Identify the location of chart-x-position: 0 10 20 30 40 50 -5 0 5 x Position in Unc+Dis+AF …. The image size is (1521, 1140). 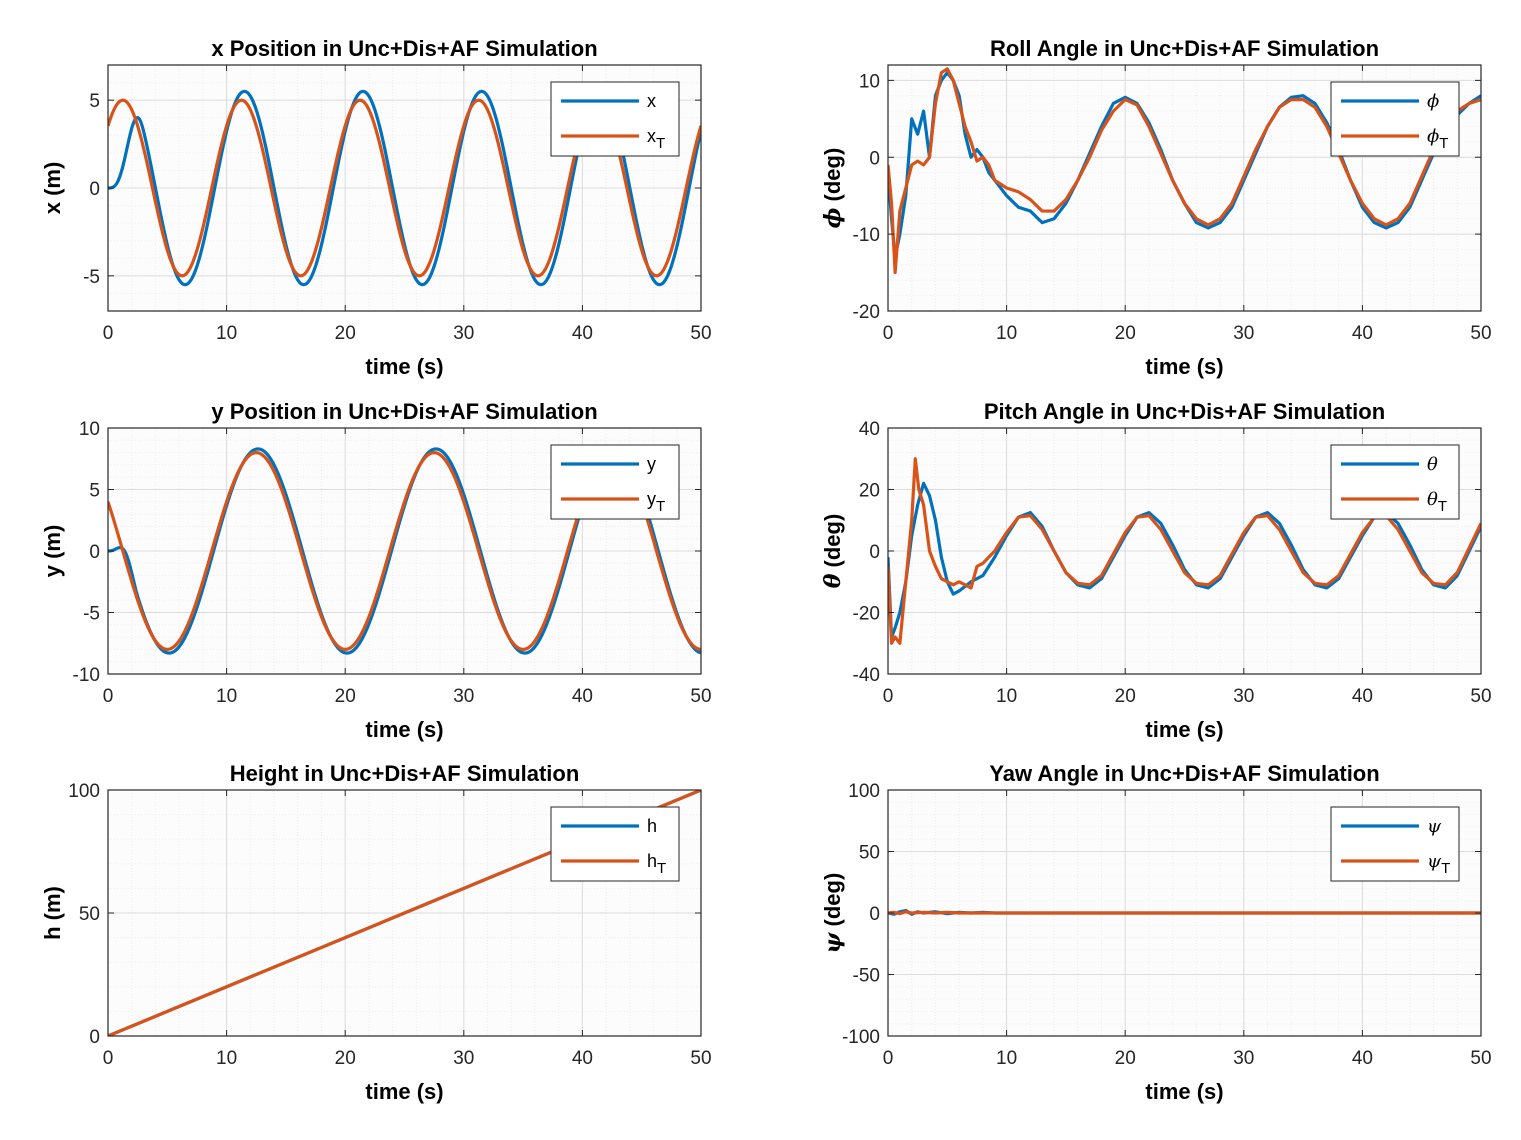
(376, 207).